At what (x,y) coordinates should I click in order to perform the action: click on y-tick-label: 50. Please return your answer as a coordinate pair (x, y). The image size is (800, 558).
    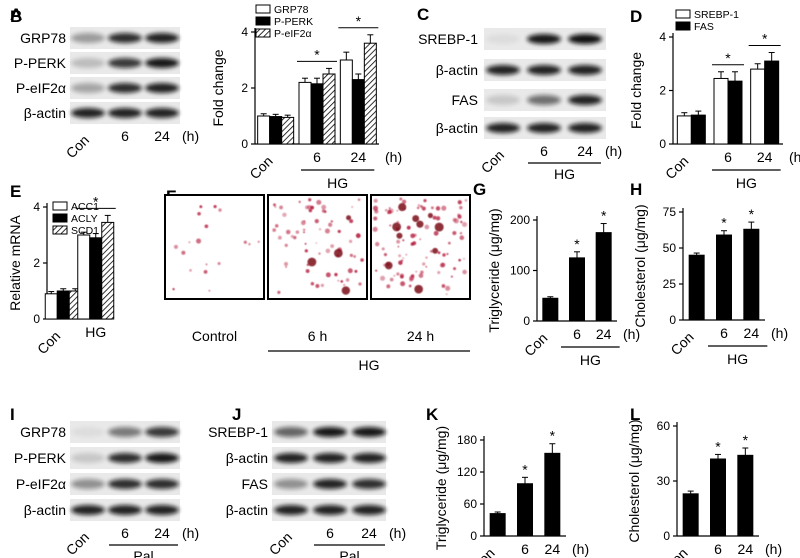
    Looking at the image, I should click on (670, 248).